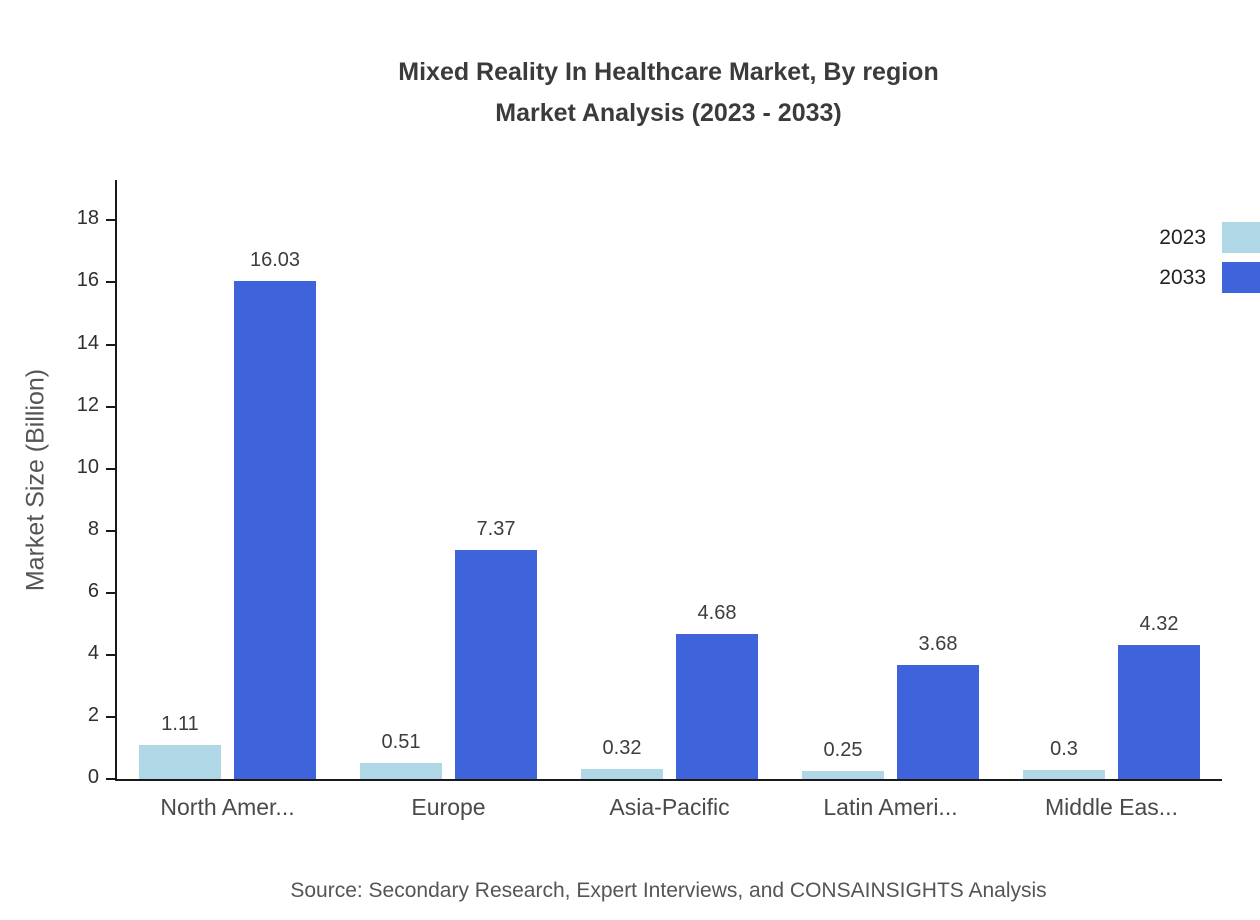 This screenshot has width=1260, height=920. Describe the element at coordinates (717, 613) in the screenshot. I see `bar-value-label: 4.68` at that location.